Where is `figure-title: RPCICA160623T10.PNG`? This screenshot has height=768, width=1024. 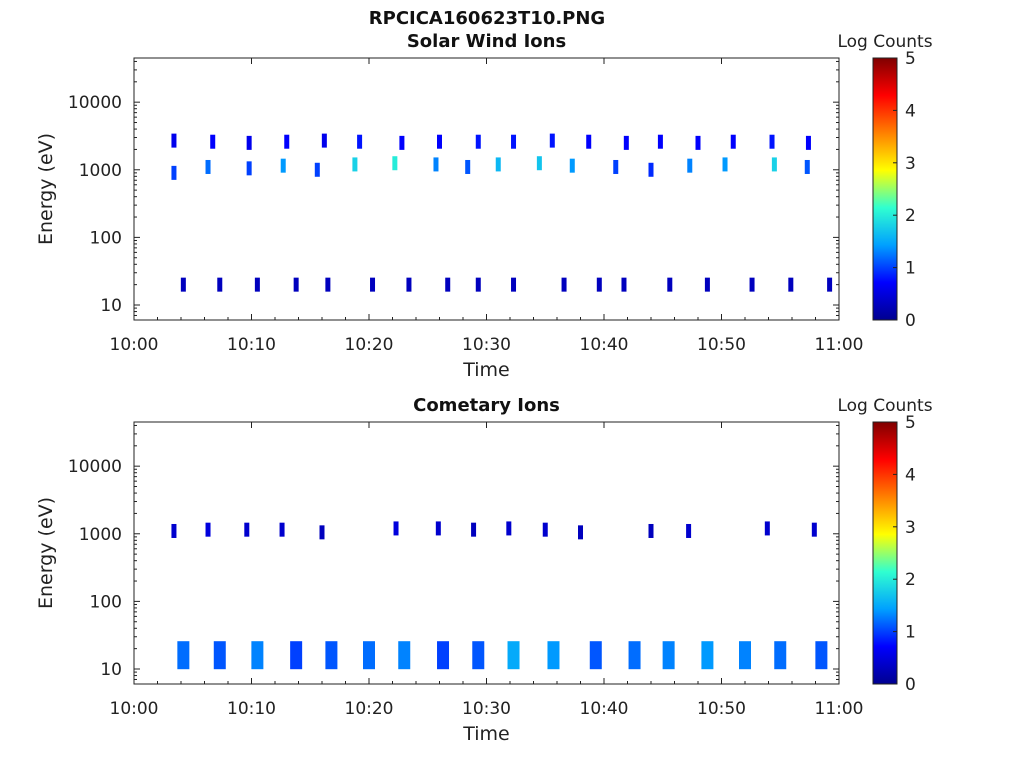
figure-title: RPCICA160623T10.PNG is located at coordinates (487, 18).